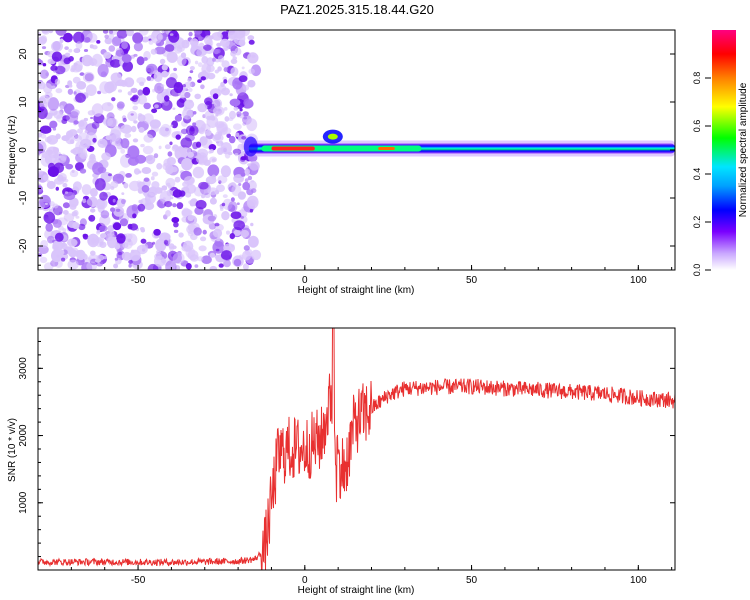 This screenshot has width=750, height=600. Describe the element at coordinates (701, 174) in the screenshot. I see `colorbar-ticks: 0.0 0.2 0.4 0.6 0.8` at that location.